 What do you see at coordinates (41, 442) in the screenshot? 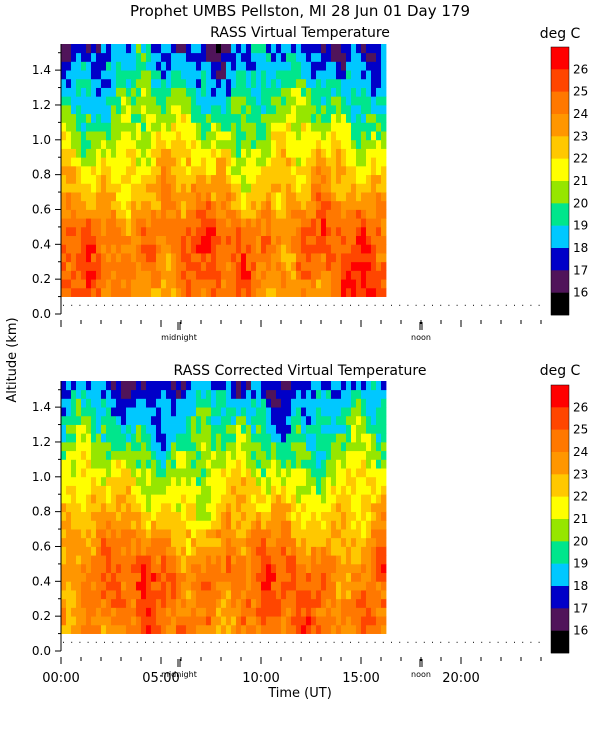
I see `y-tick-label: 1.2` at bounding box center [41, 442].